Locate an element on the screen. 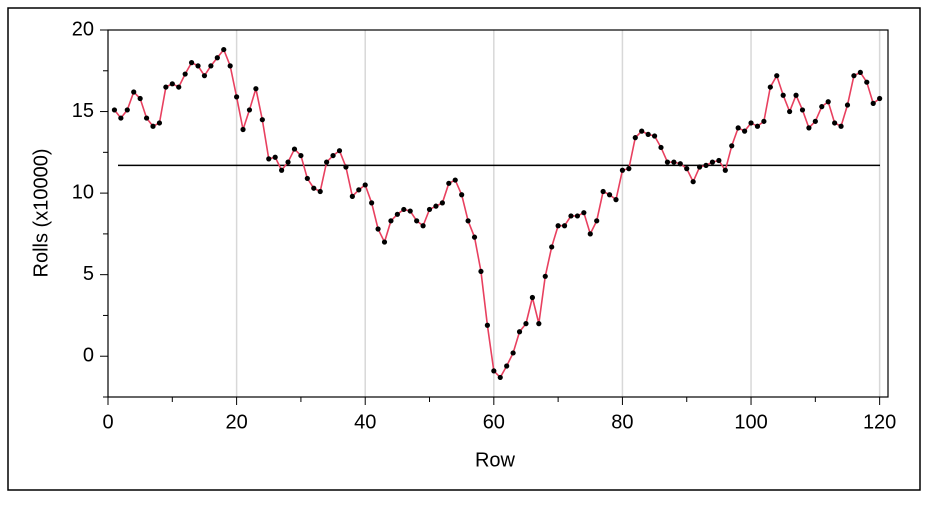  x-axis-label: Row is located at coordinates (495, 460).